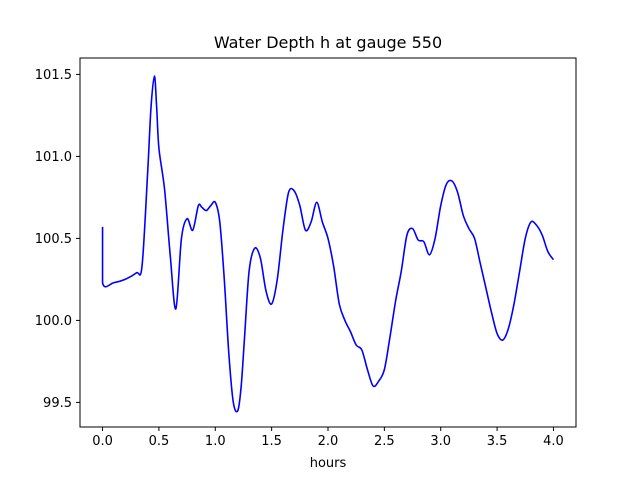 Image resolution: width=640 pixels, height=480 pixels. Describe the element at coordinates (102, 441) in the screenshot. I see `x-tick-label: 0.0` at that location.